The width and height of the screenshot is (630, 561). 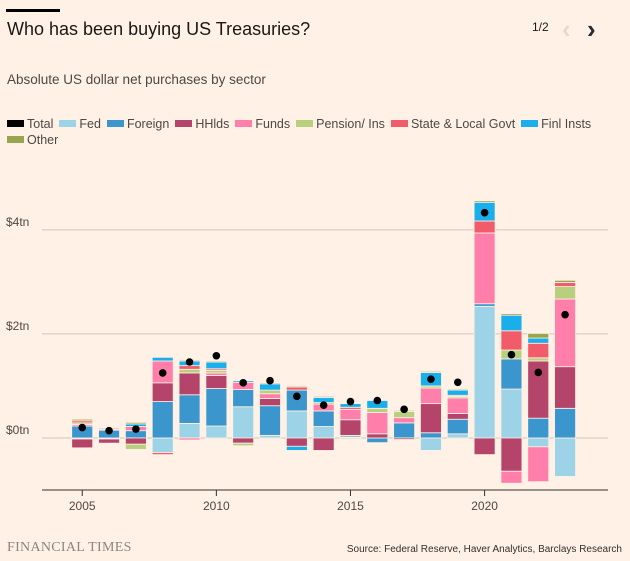 What do you see at coordinates (159, 29) in the screenshot?
I see `chart-title: Who has been buying US Treasuries?` at bounding box center [159, 29].